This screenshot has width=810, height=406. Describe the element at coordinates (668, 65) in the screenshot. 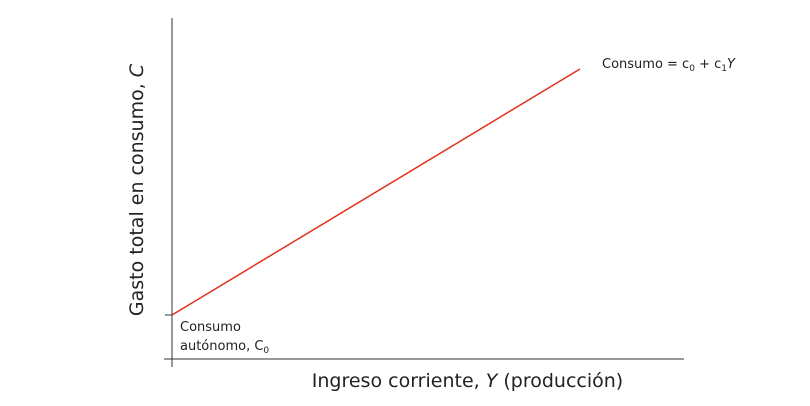

I see `consumption-function-label: Consumo = c0 + c1Y` at that location.